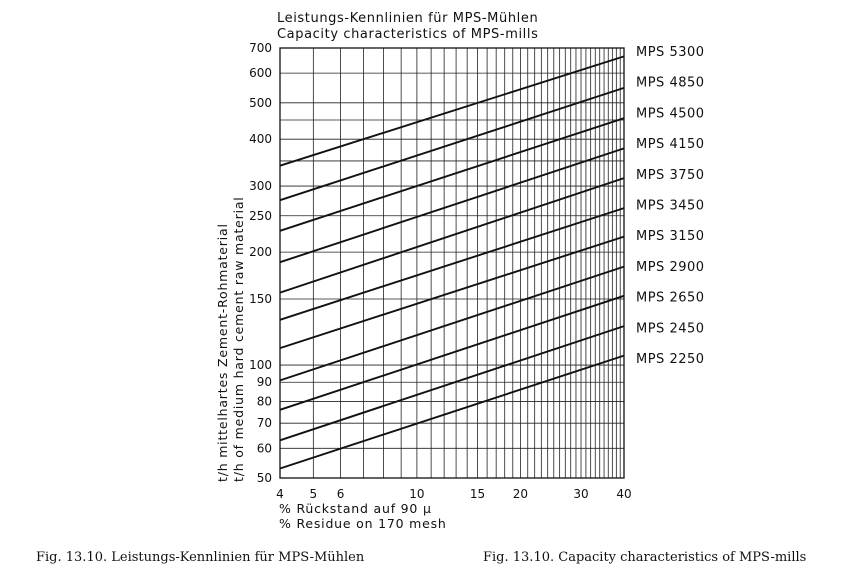 The image size is (858, 582). I want to click on y-tick-label: 50, so click(264, 478).